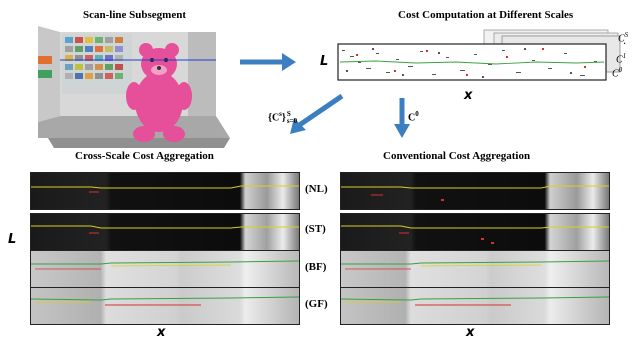  I want to click on strip-conv-nl, so click(475, 191).